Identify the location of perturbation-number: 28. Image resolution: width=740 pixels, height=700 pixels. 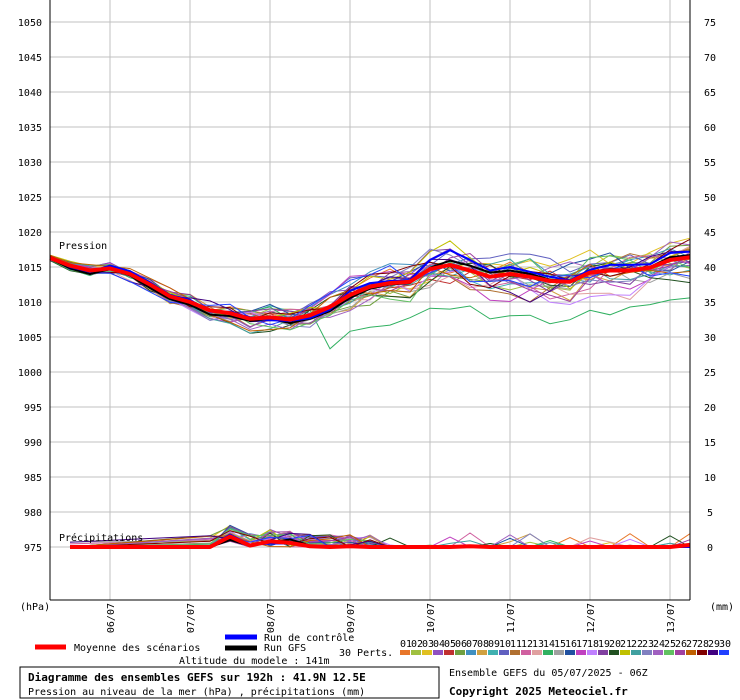
(703, 644).